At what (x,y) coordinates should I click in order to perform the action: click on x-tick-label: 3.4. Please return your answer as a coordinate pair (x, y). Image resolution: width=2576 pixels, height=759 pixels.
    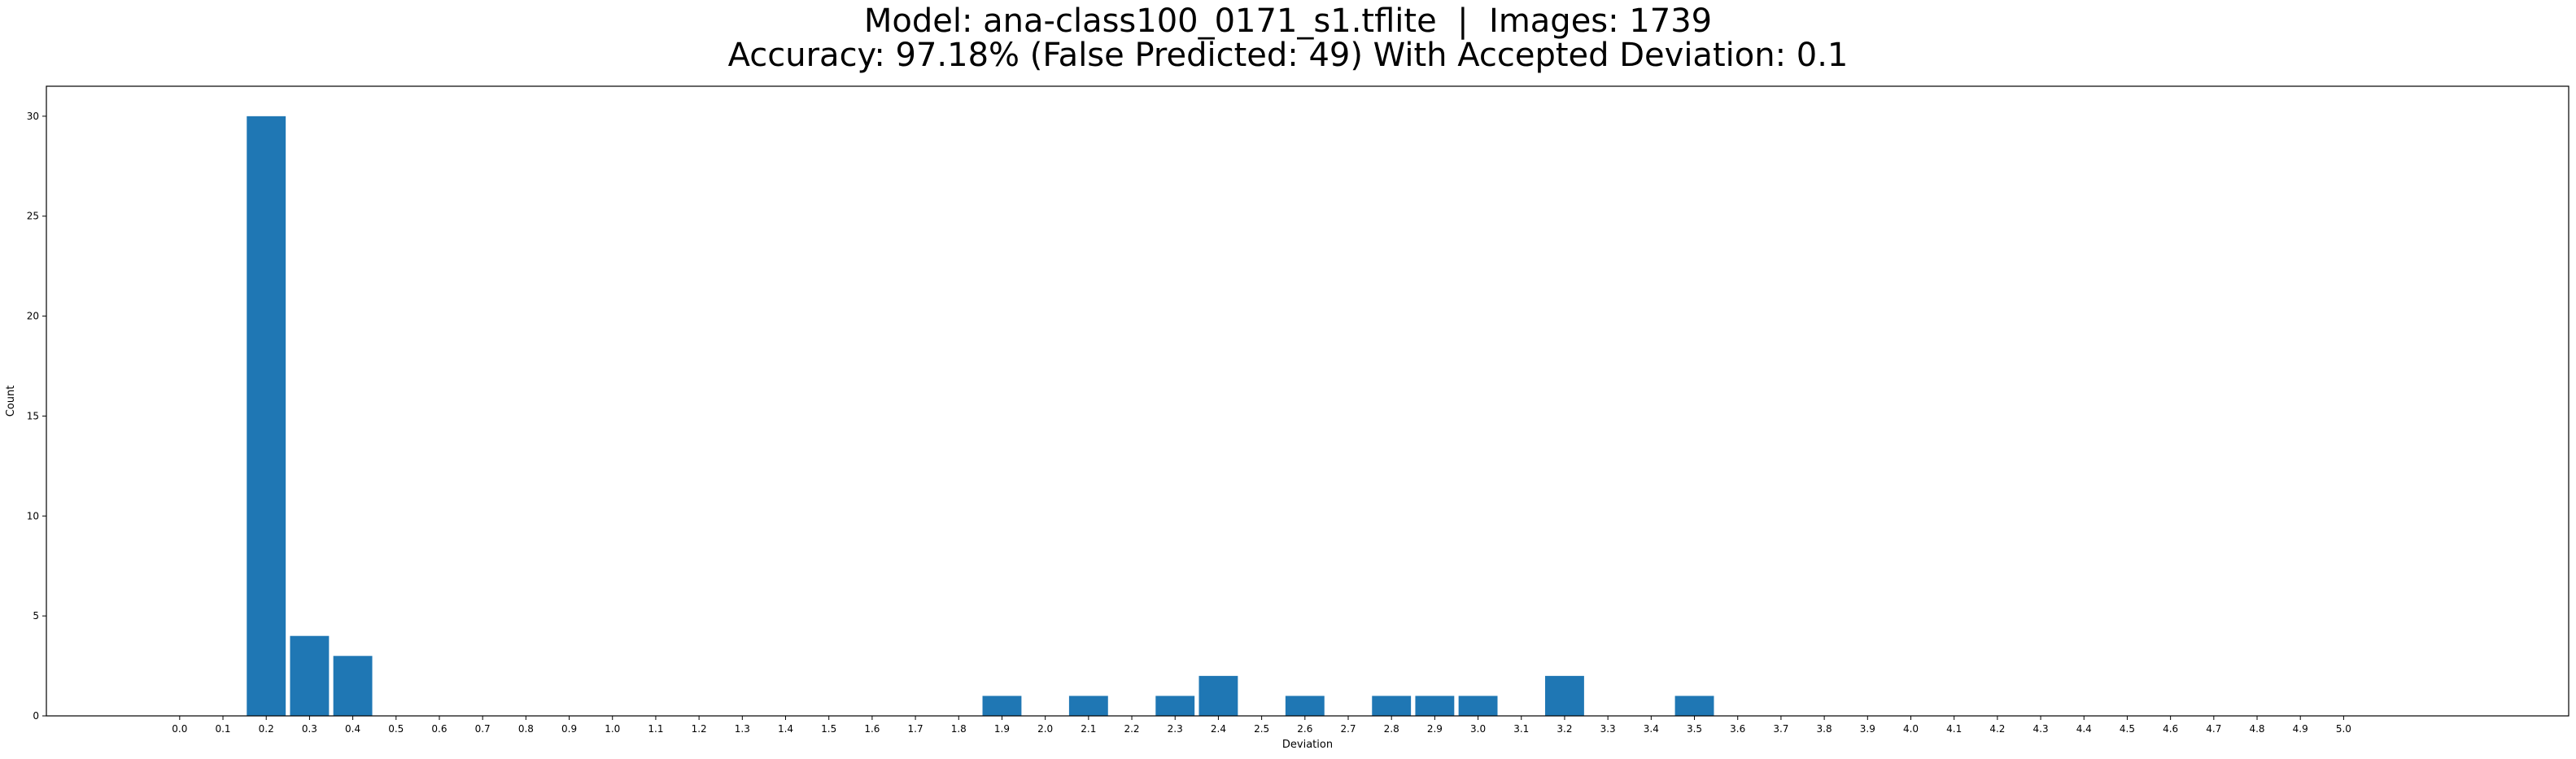
    Looking at the image, I should click on (1651, 729).